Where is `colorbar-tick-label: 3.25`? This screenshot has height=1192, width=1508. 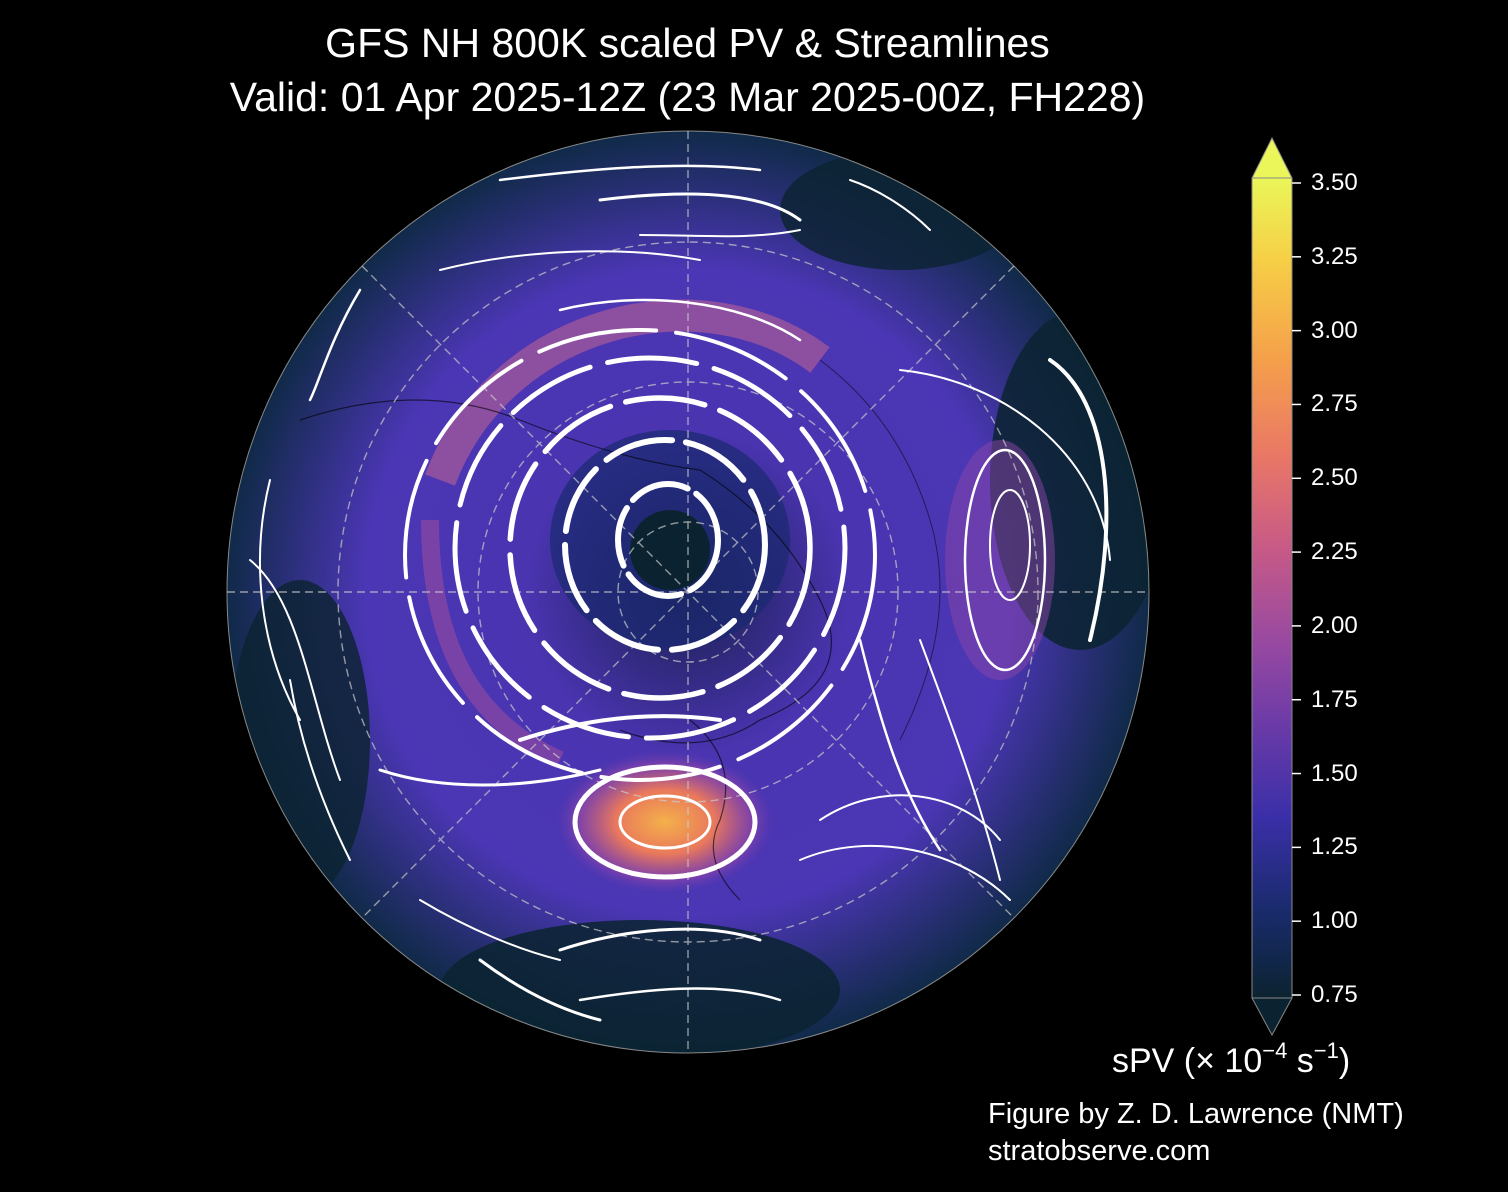 colorbar-tick-label: 3.25 is located at coordinates (1334, 256).